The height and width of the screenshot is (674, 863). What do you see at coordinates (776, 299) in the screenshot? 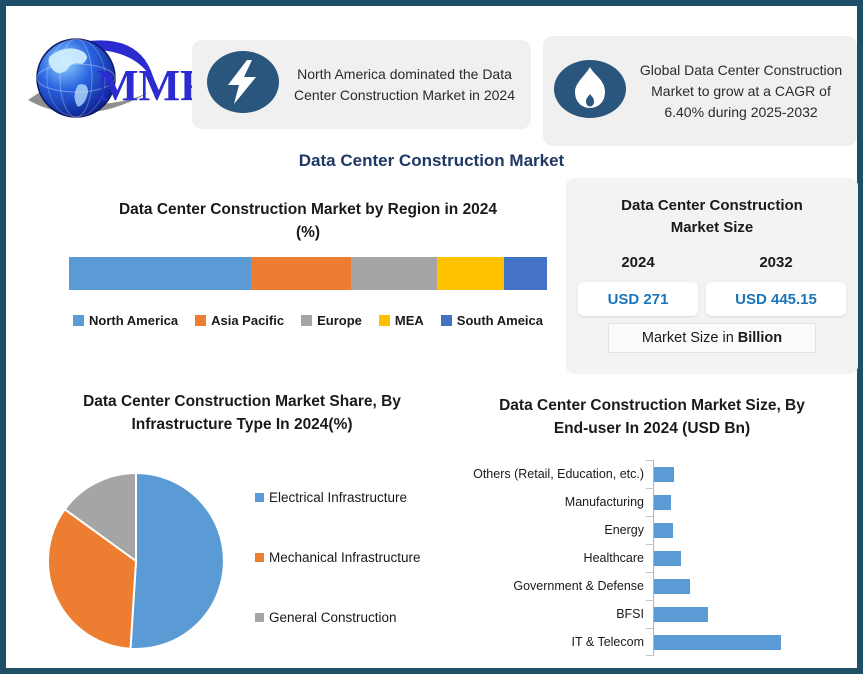
I see `value-2032: USD 445.15` at bounding box center [776, 299].